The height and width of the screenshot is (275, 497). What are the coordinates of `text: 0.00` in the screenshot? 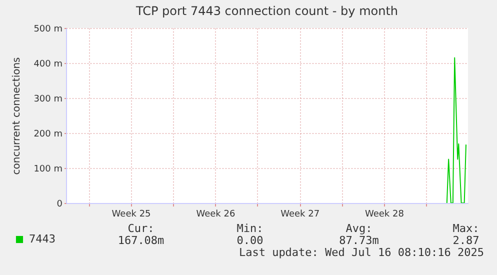 It's located at (250, 240).